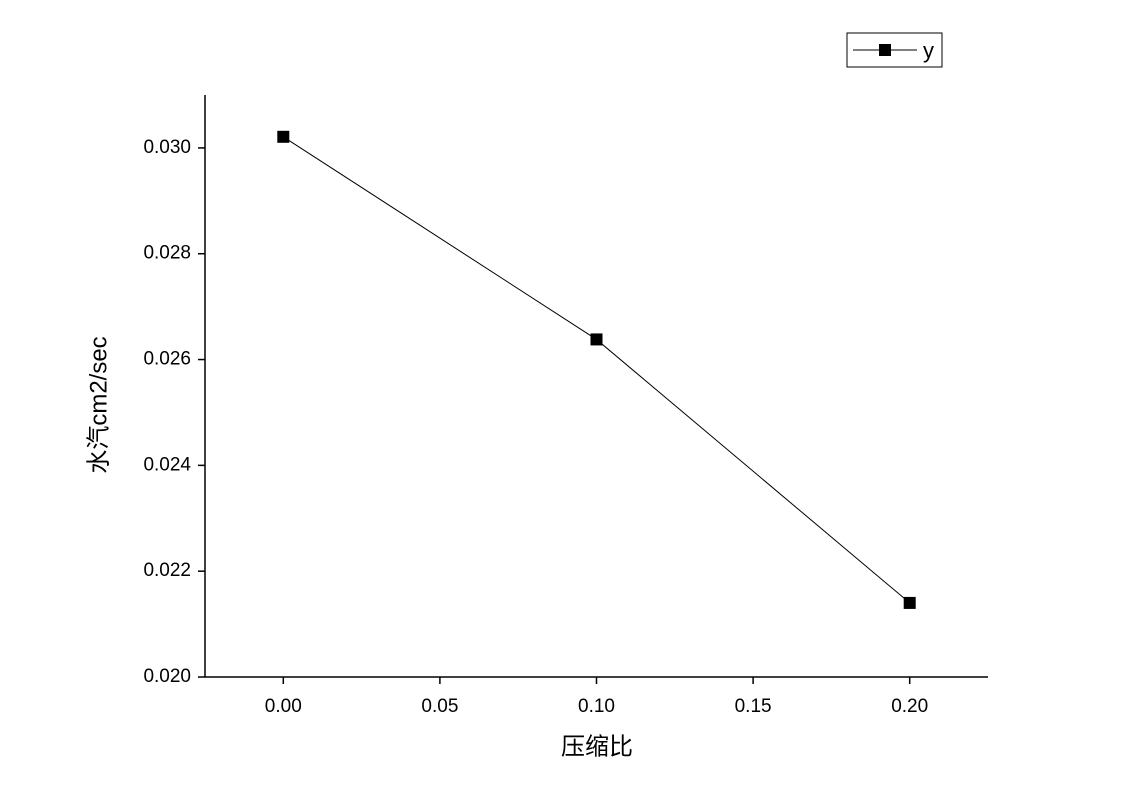 This screenshot has width=1148, height=812. Describe the element at coordinates (928, 50) in the screenshot. I see `legend-label: y` at that location.